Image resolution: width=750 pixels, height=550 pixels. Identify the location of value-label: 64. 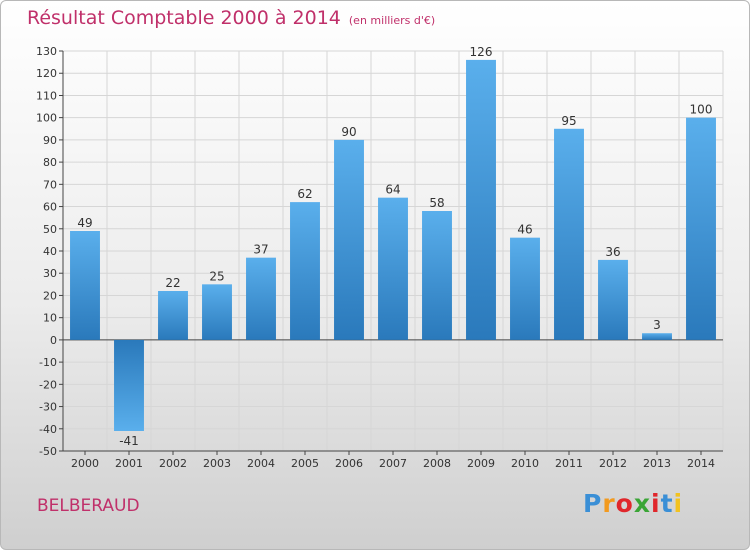
(392, 190).